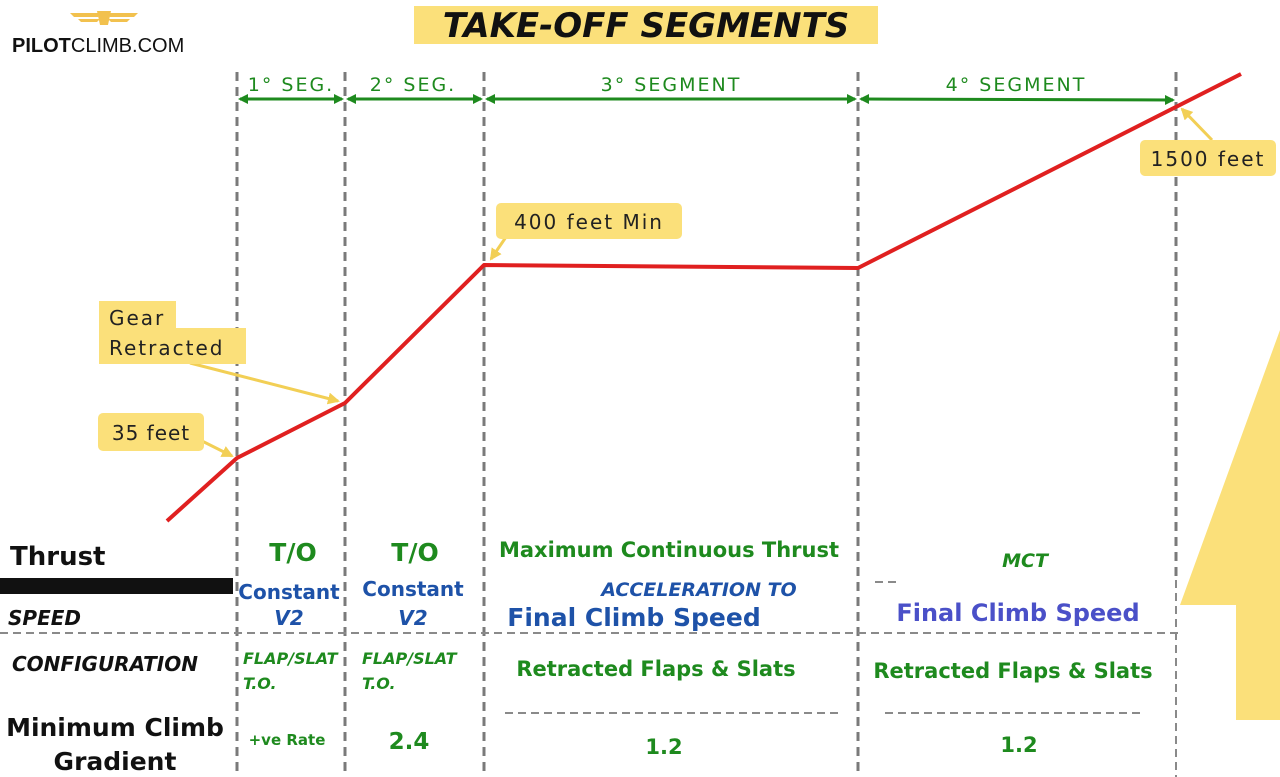 The image size is (1280, 777). What do you see at coordinates (671, 85) in the screenshot?
I see `segment-label-3: 3° SEGMENT` at bounding box center [671, 85].